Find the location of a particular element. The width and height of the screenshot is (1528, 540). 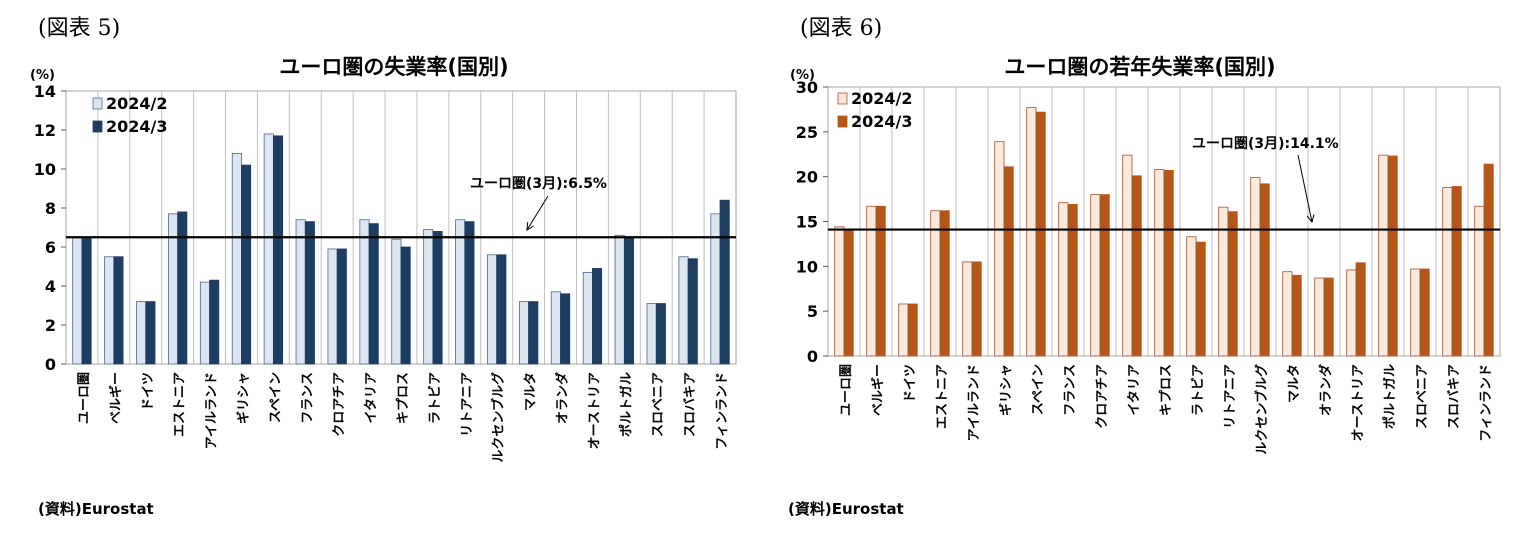

y-tick-label: 6 is located at coordinates (50, 247).